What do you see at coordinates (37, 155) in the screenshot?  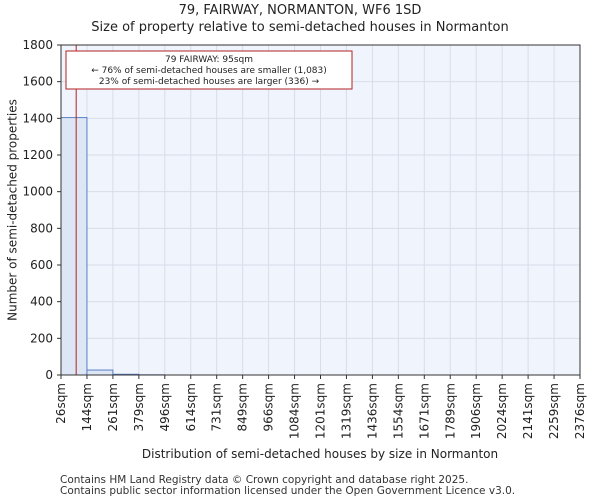 I see `y-tick-label: 1200` at bounding box center [37, 155].